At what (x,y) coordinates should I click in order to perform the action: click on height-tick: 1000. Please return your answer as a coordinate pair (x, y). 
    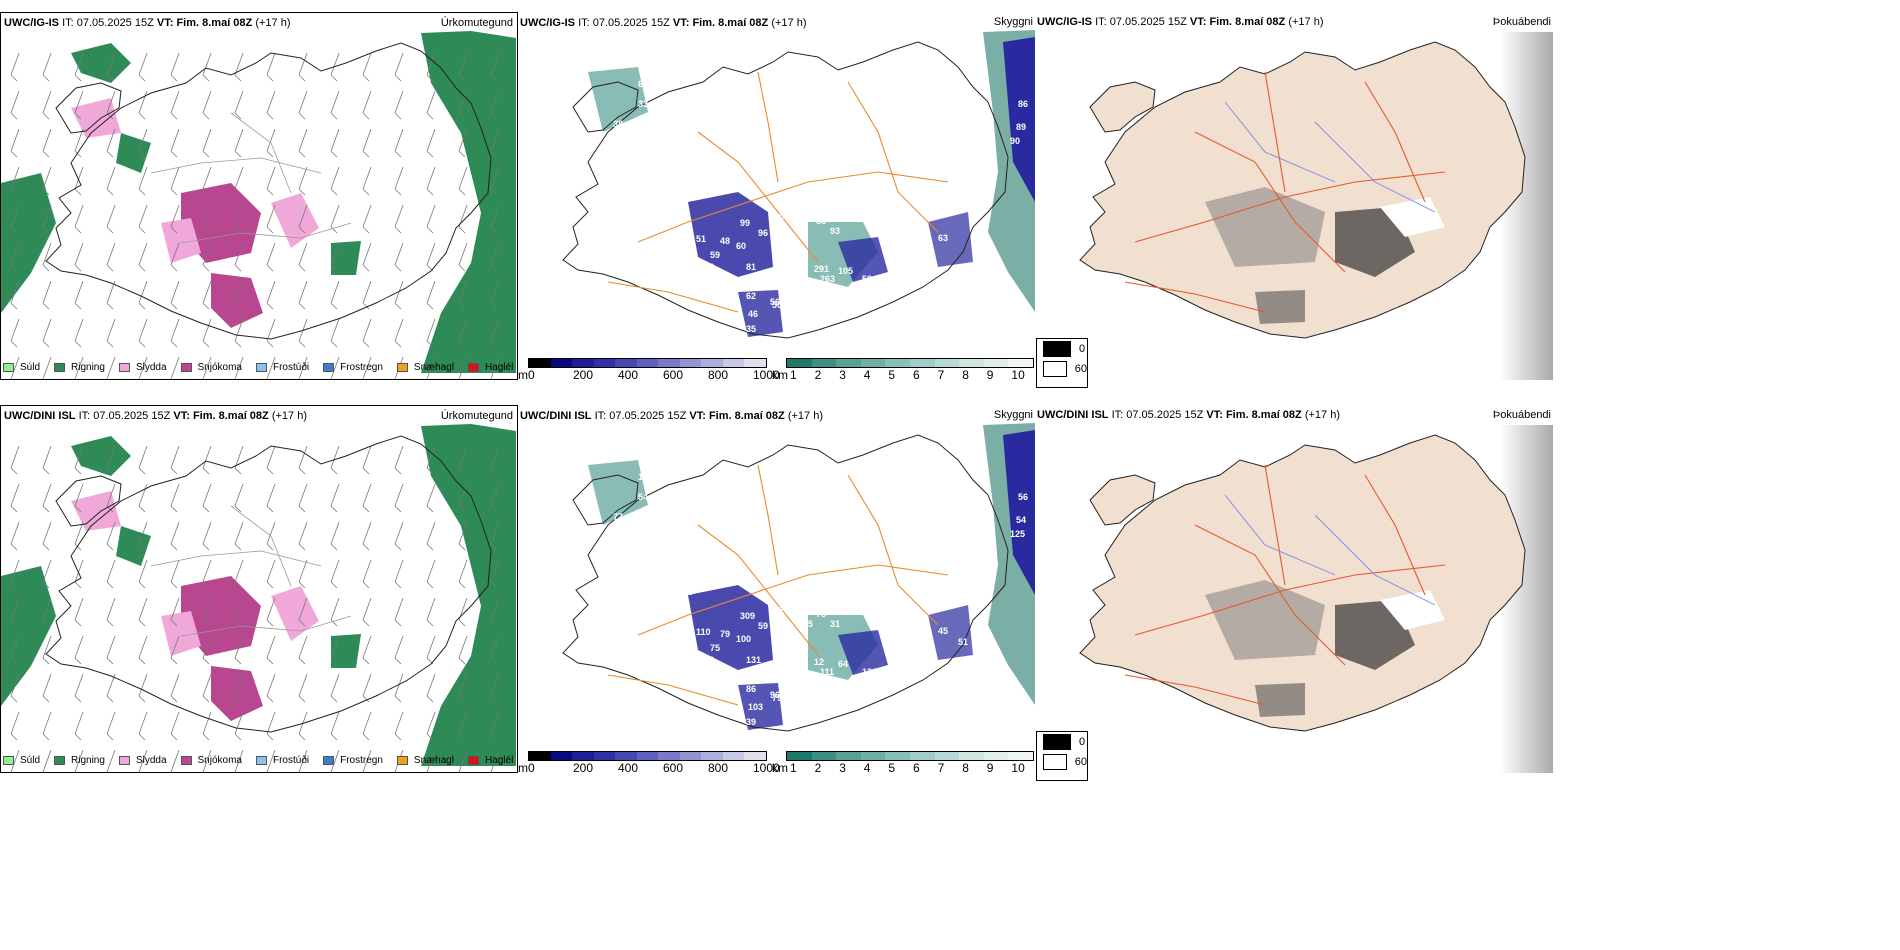
    Looking at the image, I should click on (766, 768).